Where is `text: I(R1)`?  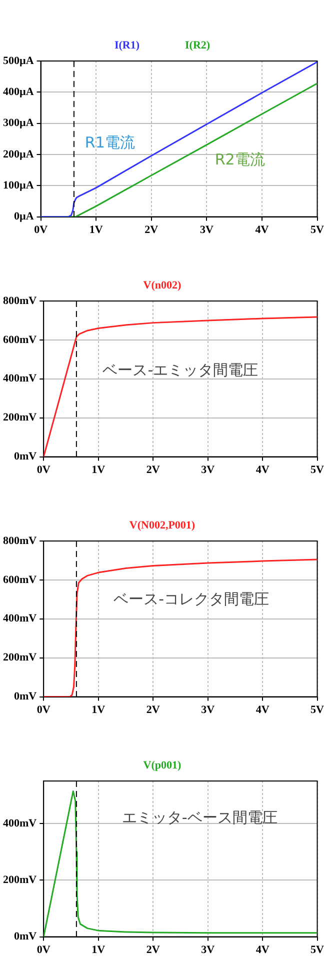 text: I(R1) is located at coordinates (127, 45).